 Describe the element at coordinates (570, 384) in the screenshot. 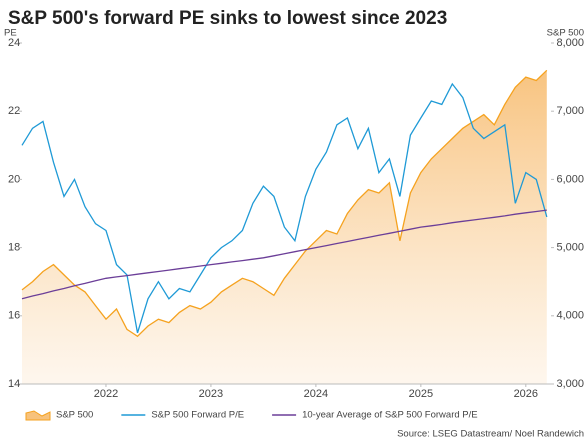

I see `y2-tick-label: 3,000` at that location.